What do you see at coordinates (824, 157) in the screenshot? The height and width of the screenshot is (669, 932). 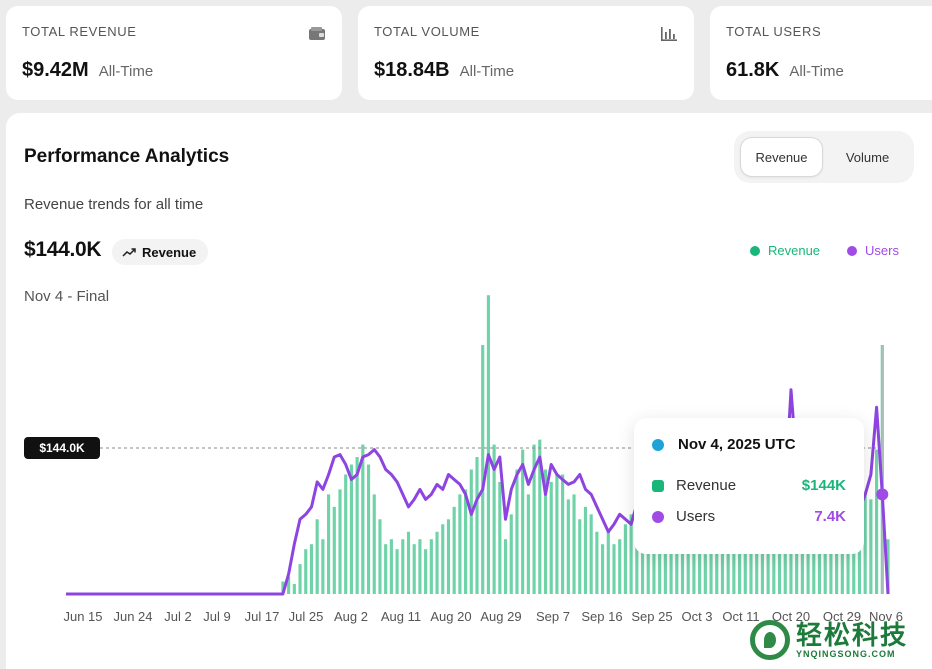 I see `metric-toggle: Revenue Volume` at bounding box center [824, 157].